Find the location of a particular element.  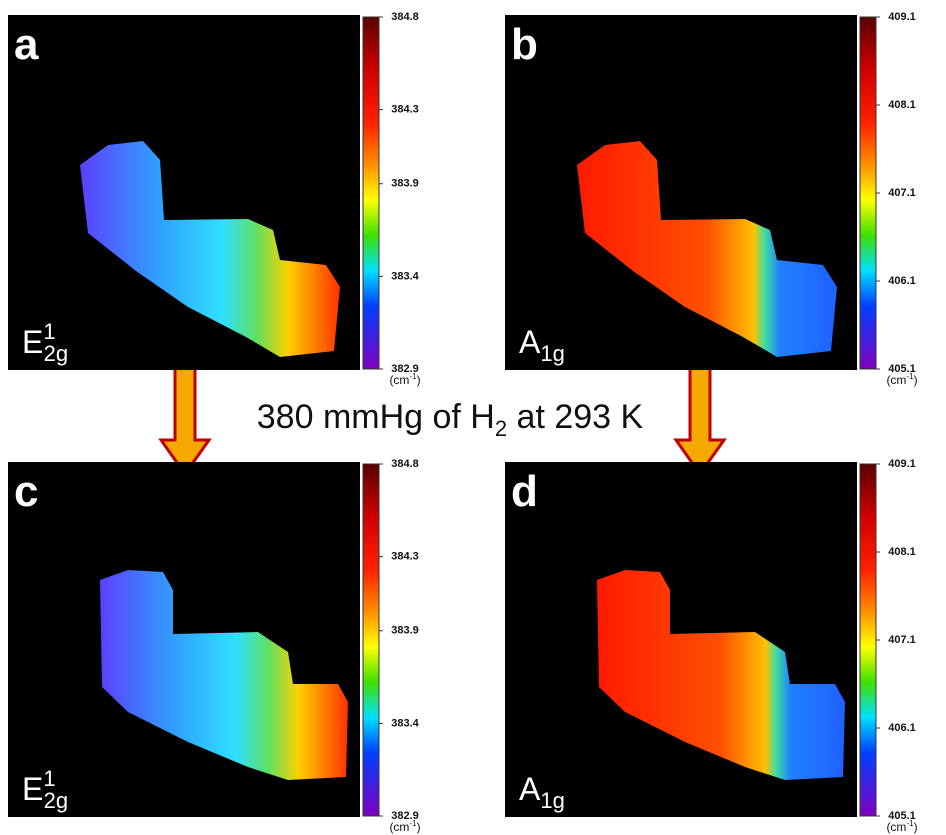

title-sub: 2 is located at coordinates (501, 428).